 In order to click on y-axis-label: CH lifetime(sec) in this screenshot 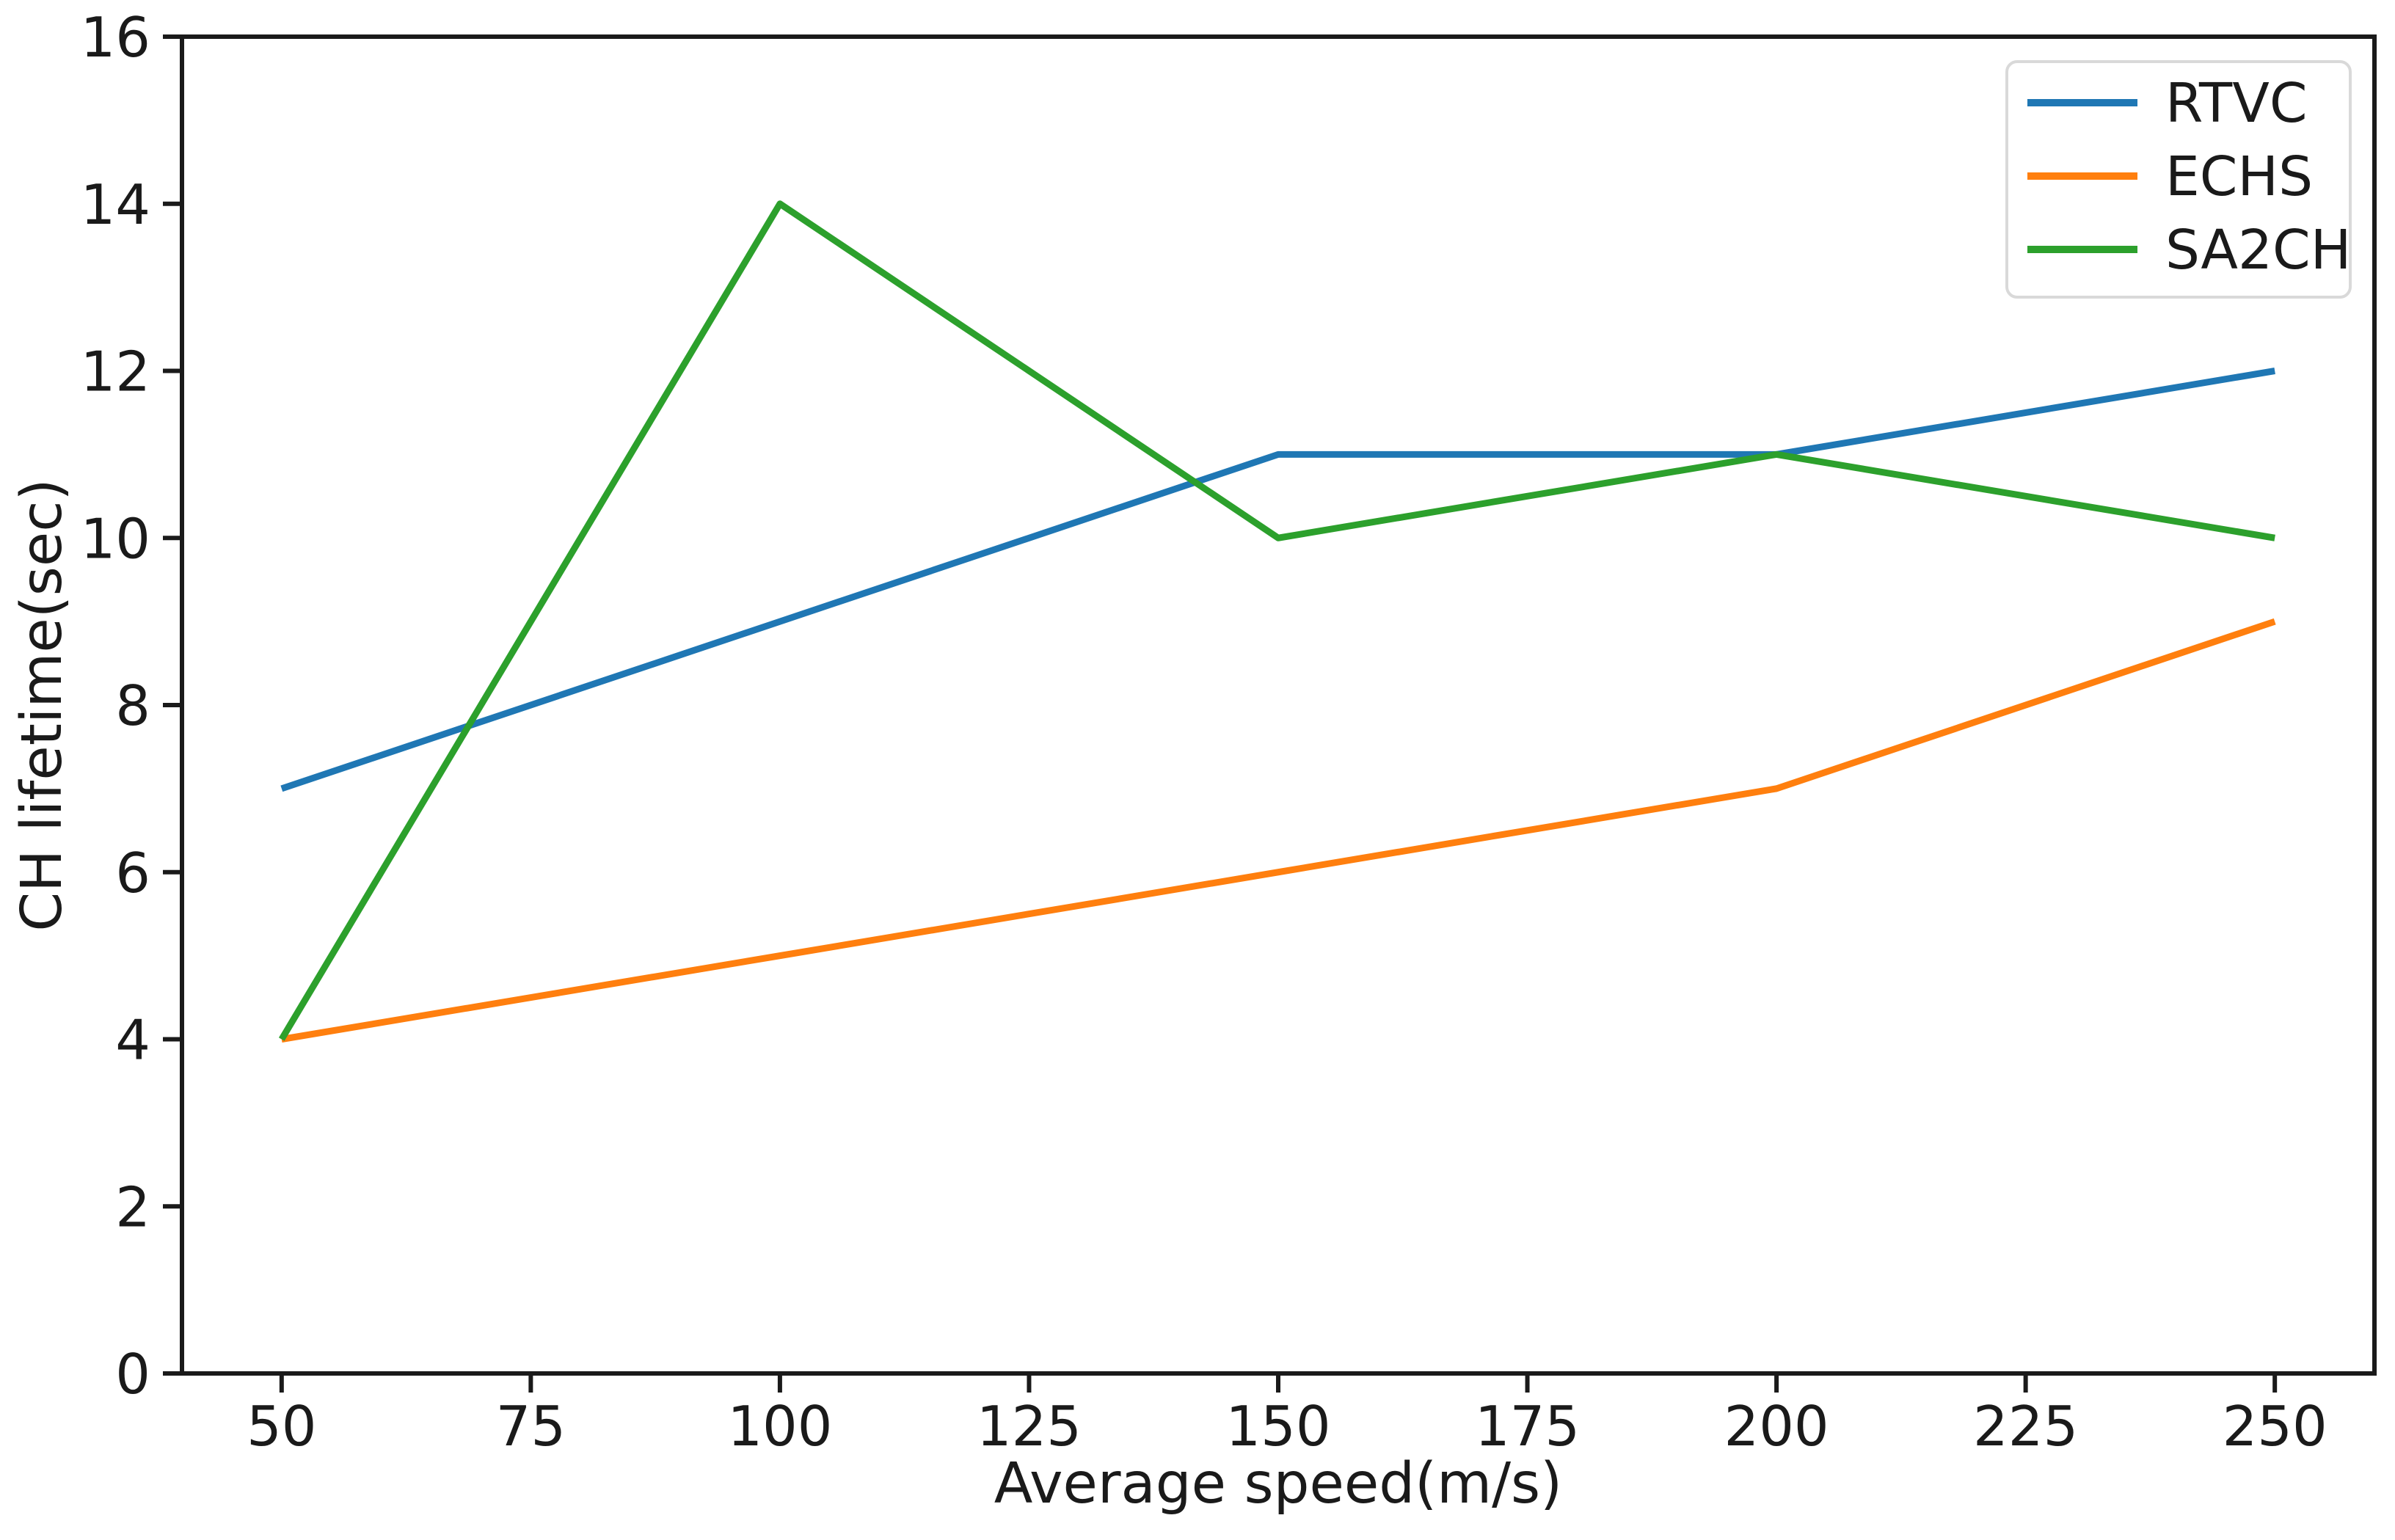, I will do `click(42, 704)`.